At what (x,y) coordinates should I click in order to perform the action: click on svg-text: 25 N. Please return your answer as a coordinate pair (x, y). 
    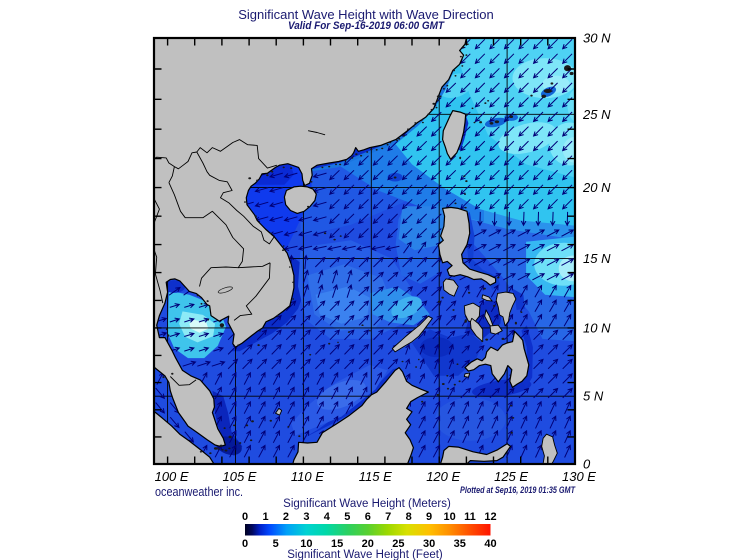
    Looking at the image, I should click on (596, 114).